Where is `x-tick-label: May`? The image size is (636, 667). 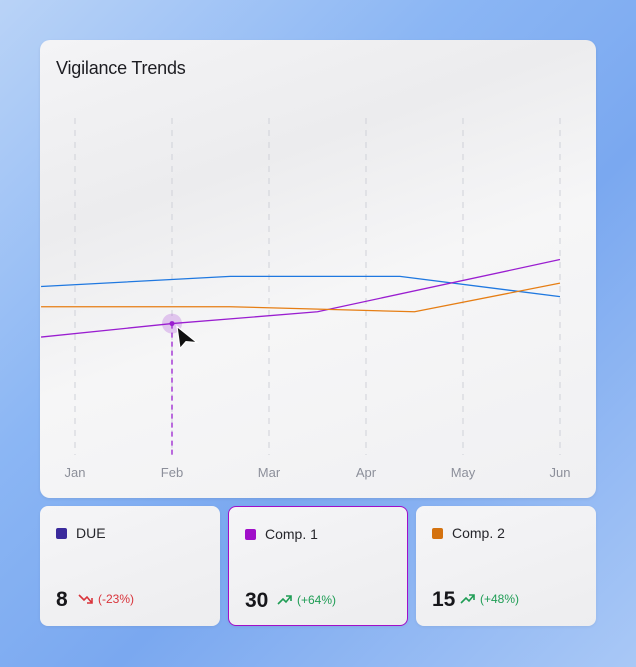 x-tick-label: May is located at coordinates (463, 472).